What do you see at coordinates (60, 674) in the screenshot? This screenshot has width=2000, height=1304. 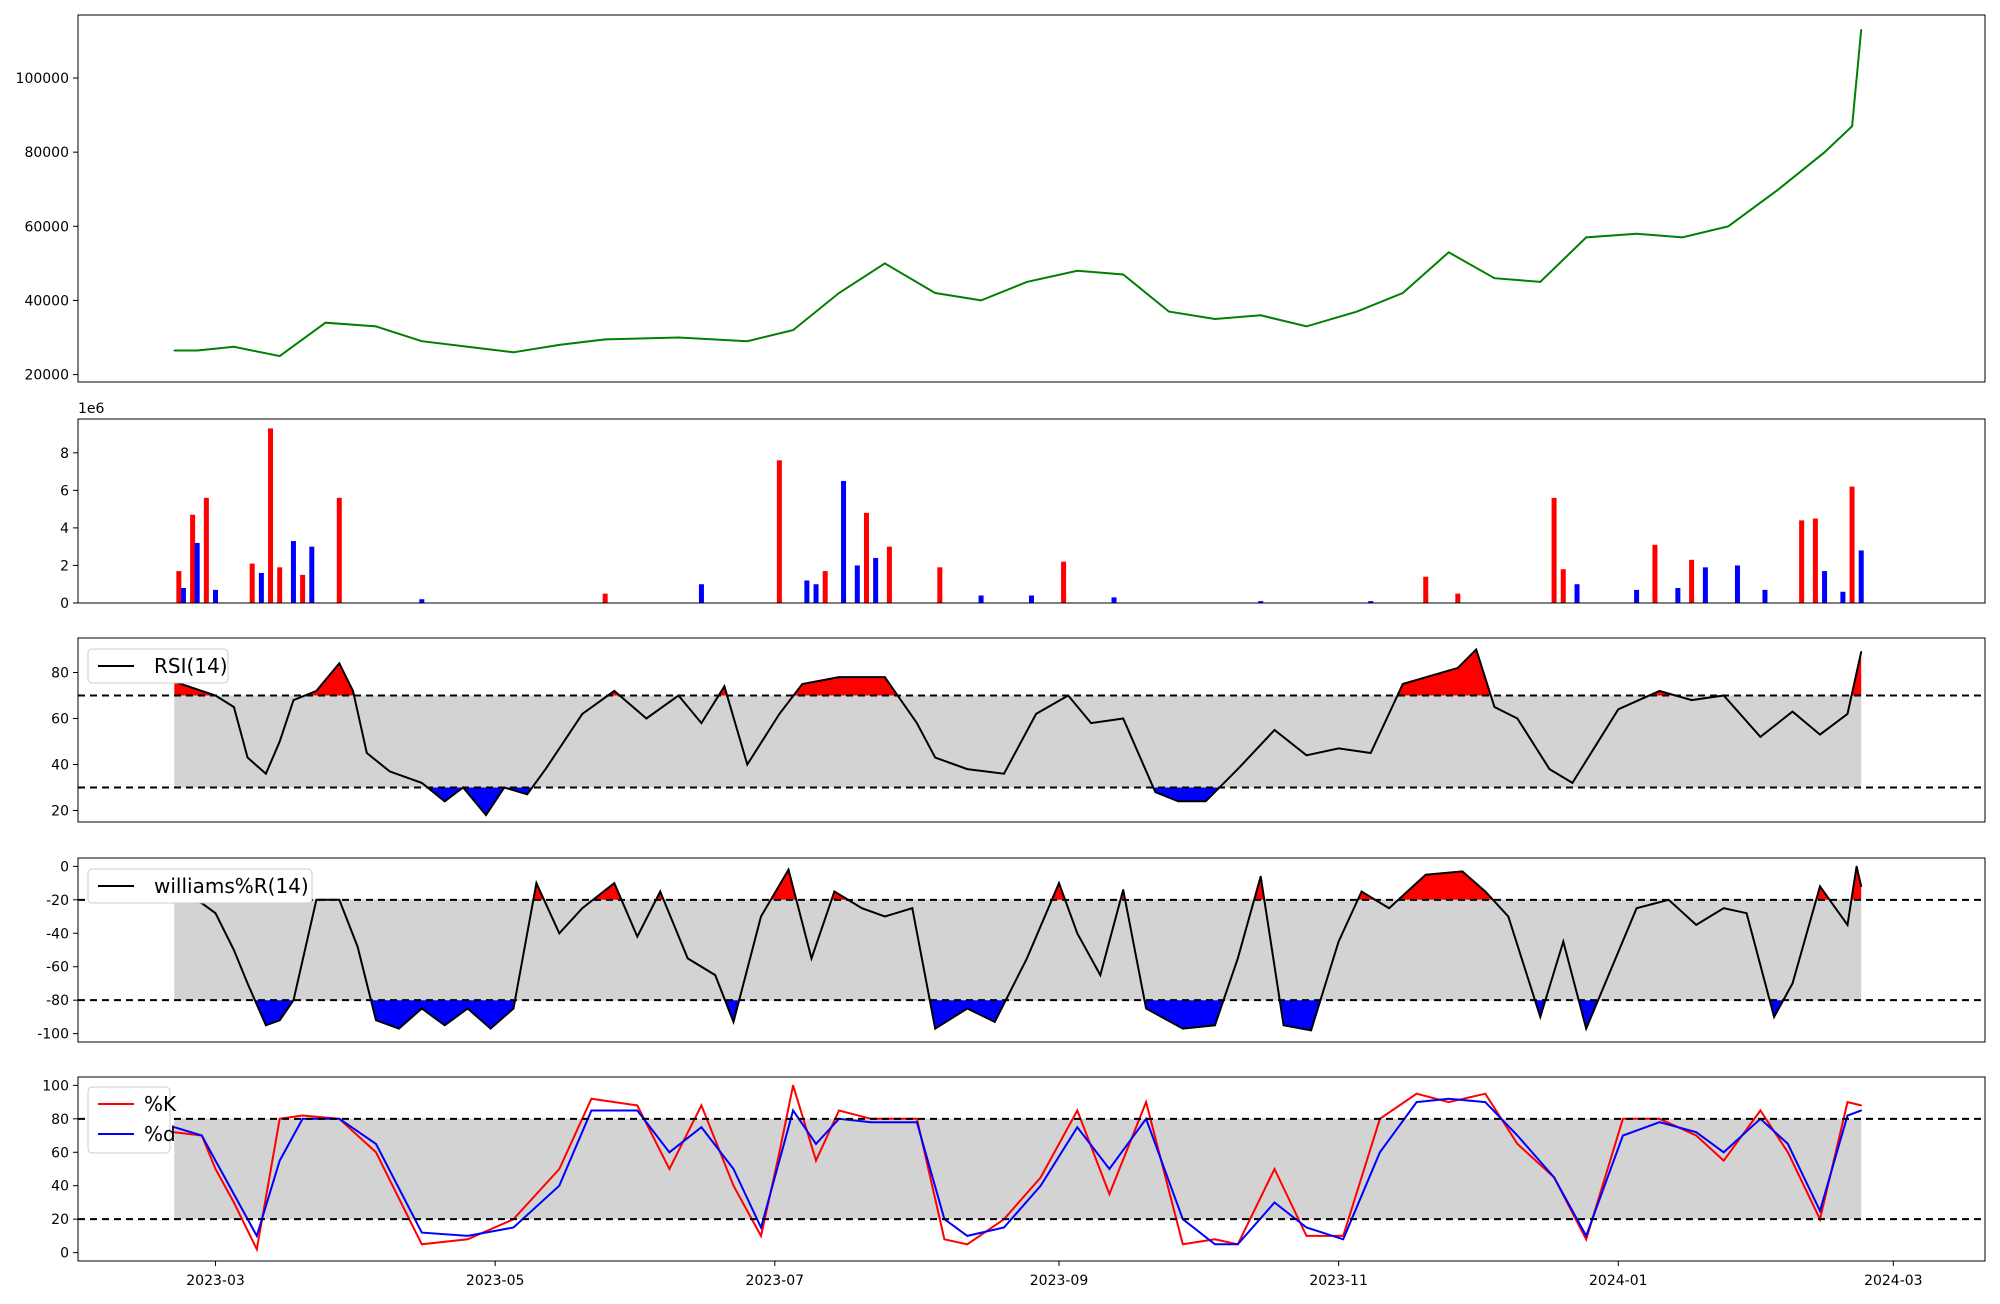 I see `y-tick-label: 80` at bounding box center [60, 674].